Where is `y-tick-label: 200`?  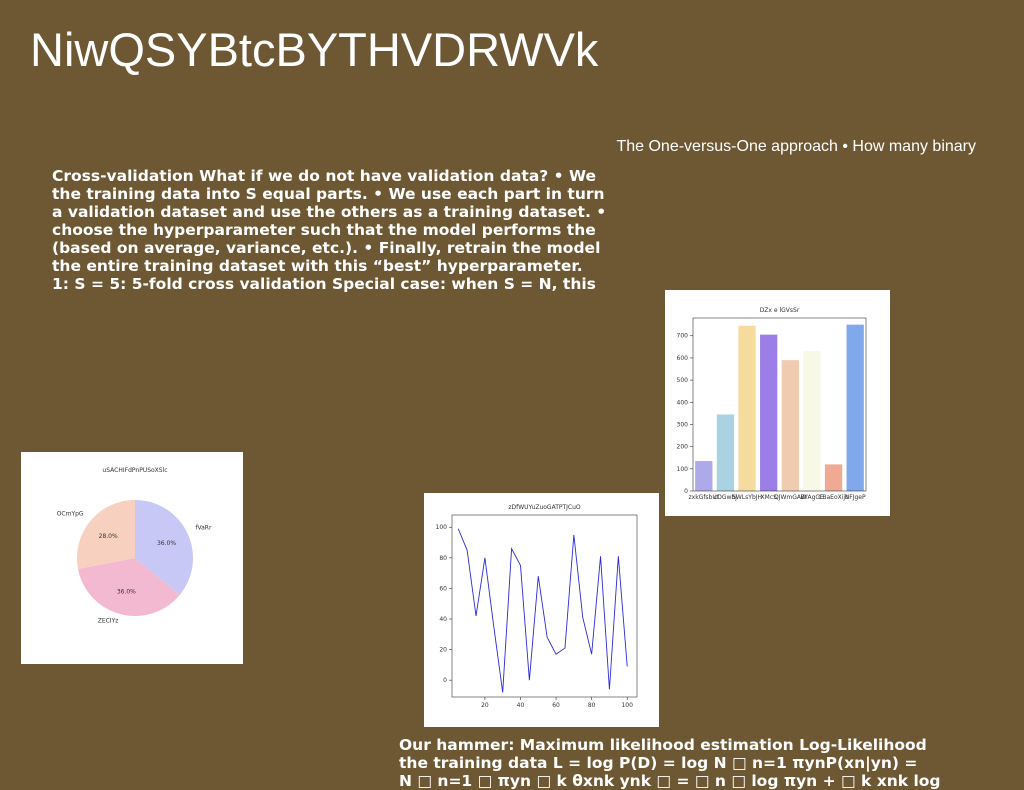
y-tick-label: 200 is located at coordinates (683, 447).